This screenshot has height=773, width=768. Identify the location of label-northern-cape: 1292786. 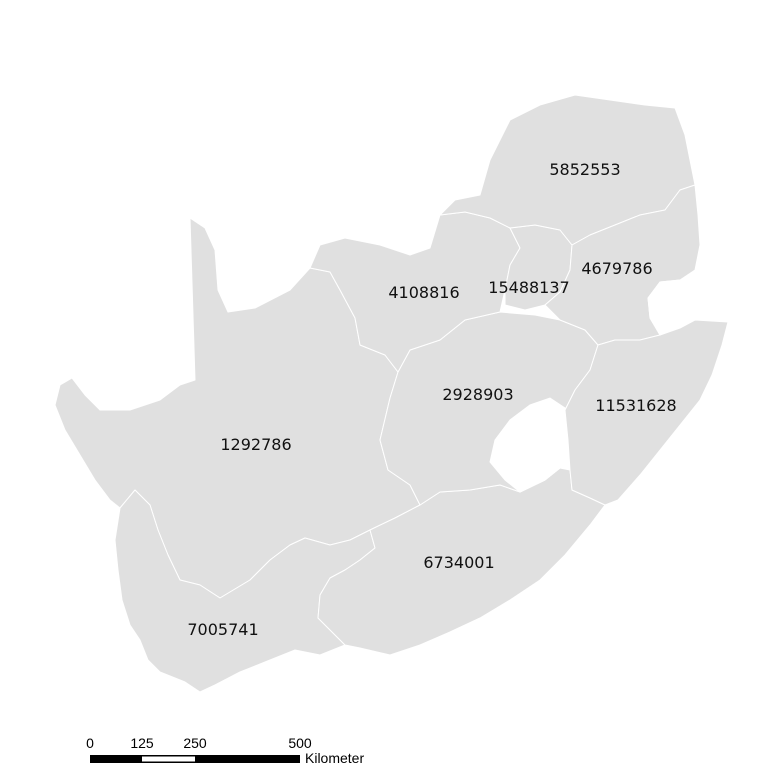
(255, 444).